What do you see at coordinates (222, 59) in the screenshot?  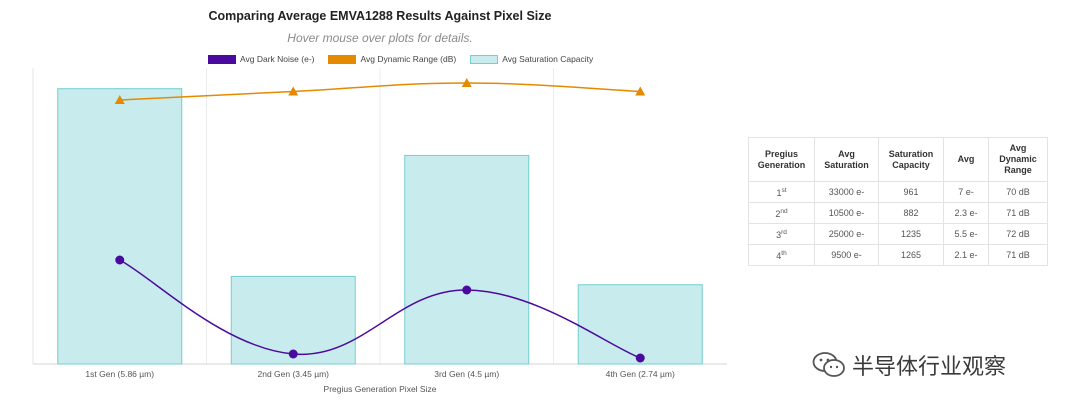 I see `legend-swatch-dark-noise` at bounding box center [222, 59].